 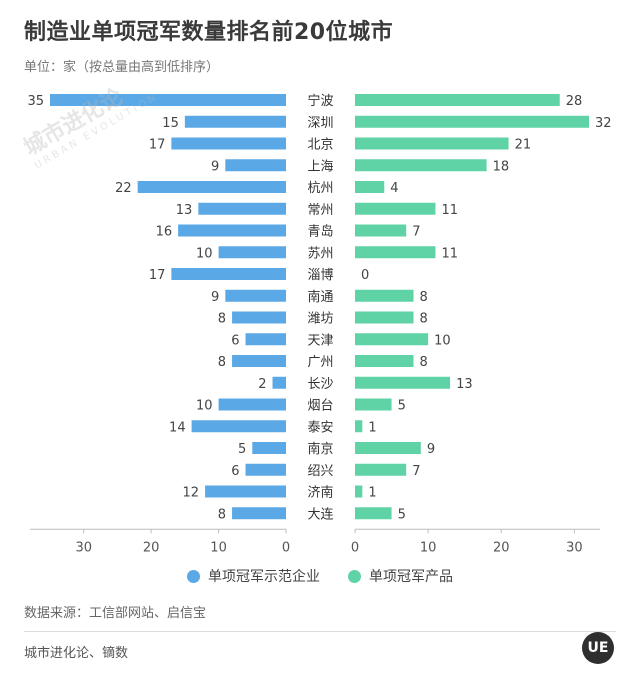 I want to click on right-tick-label-3: 30, so click(x=574, y=547).